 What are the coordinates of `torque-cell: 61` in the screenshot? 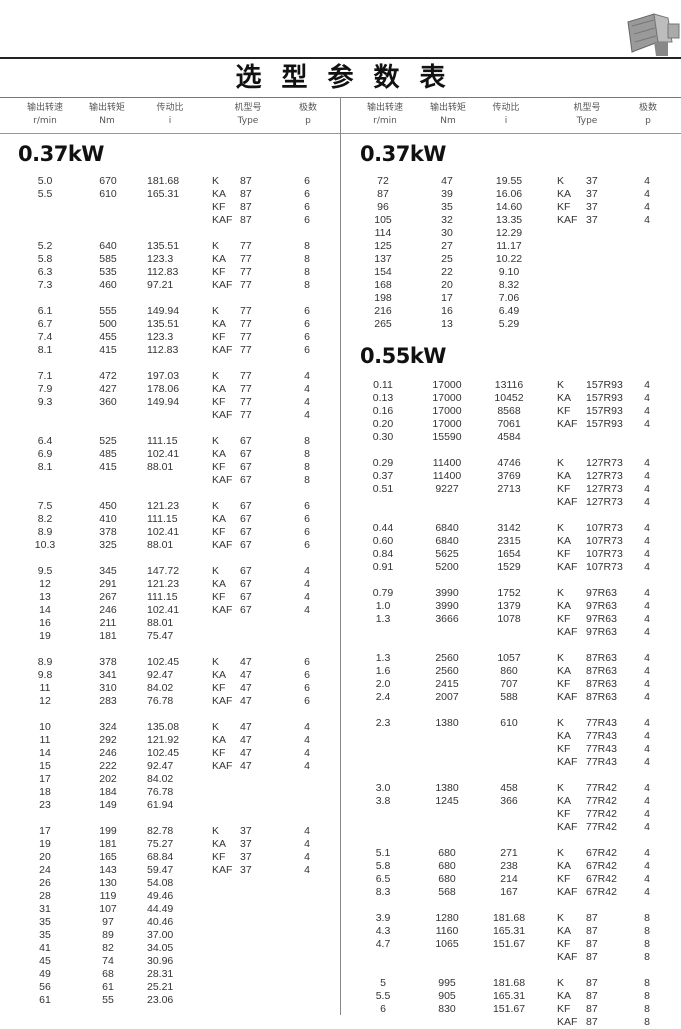 It's located at (108, 987).